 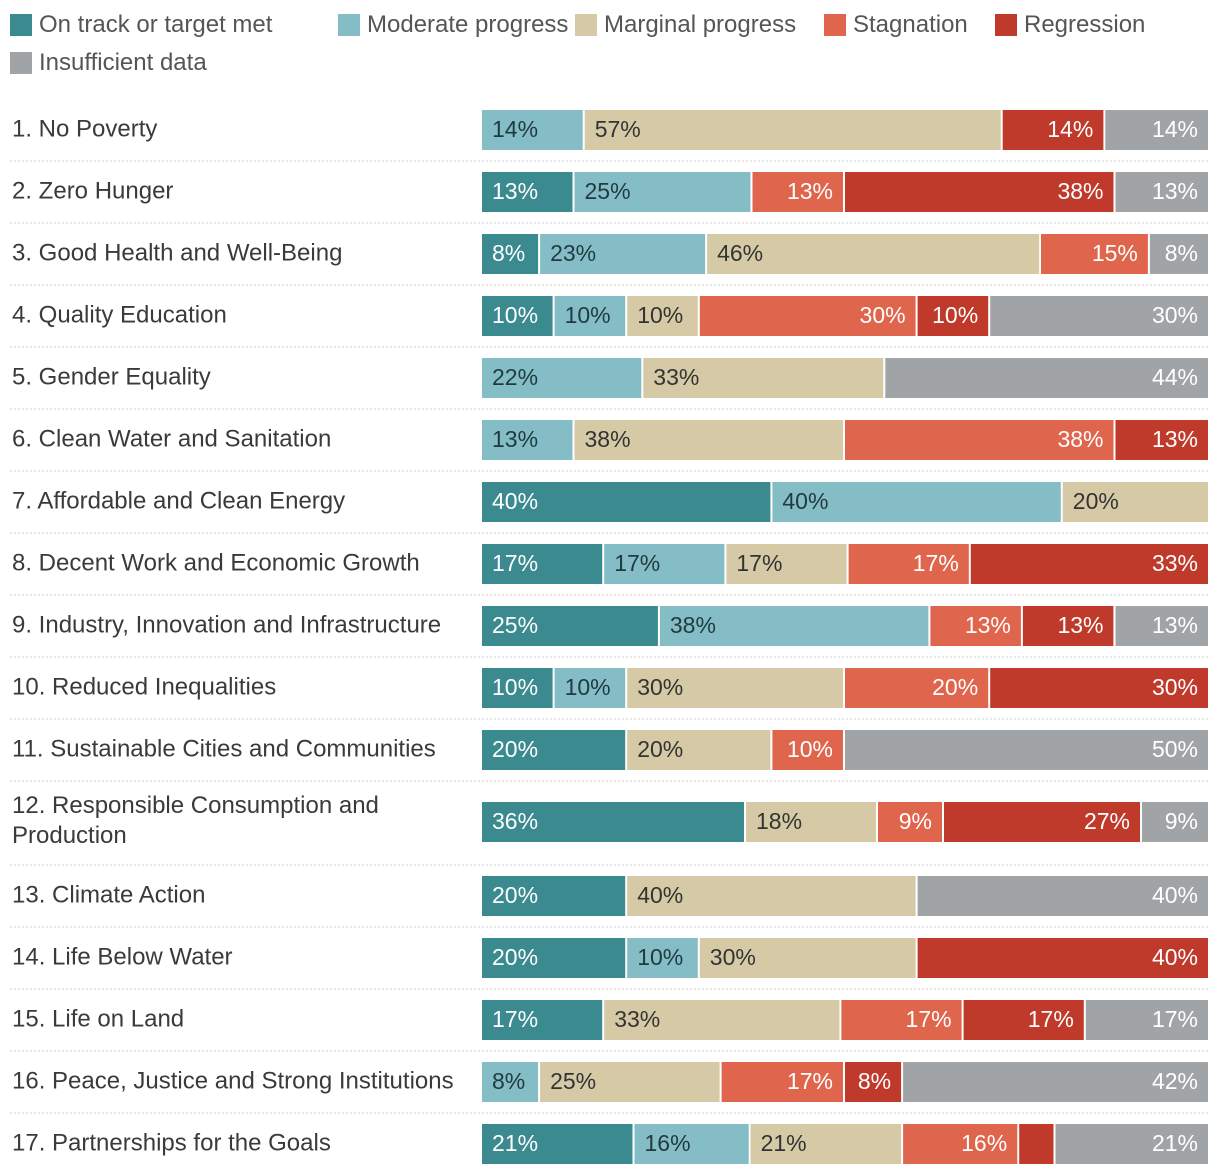 I want to click on bar-row: 4. Quality Education 10% 10% 10% 30% 10% 30%, so click(x=610, y=316).